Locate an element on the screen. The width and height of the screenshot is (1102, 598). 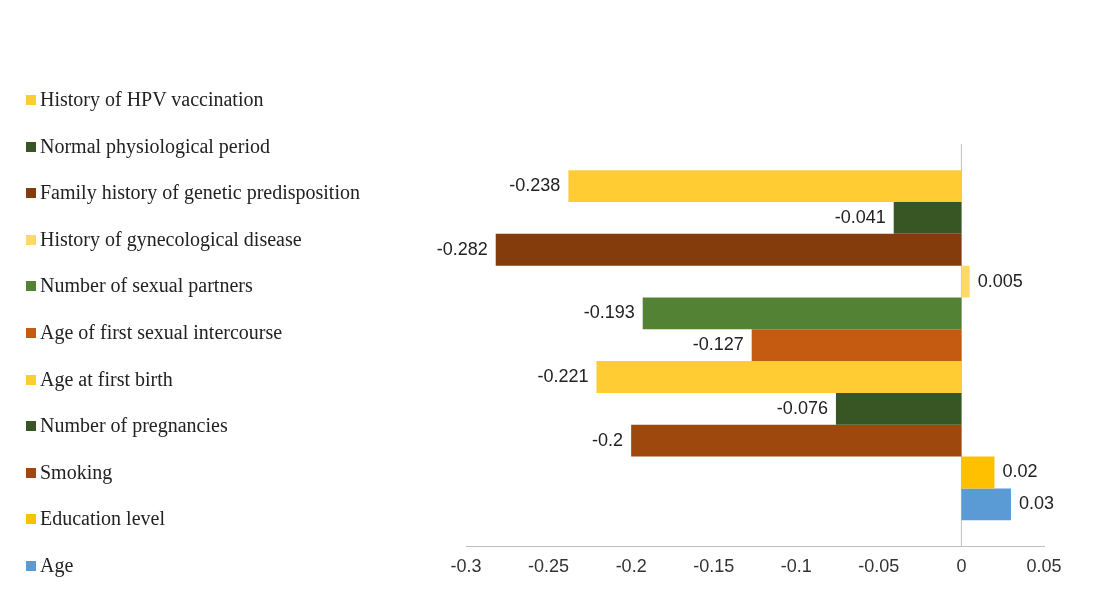
x-tick-label: -0.05 is located at coordinates (879, 566).